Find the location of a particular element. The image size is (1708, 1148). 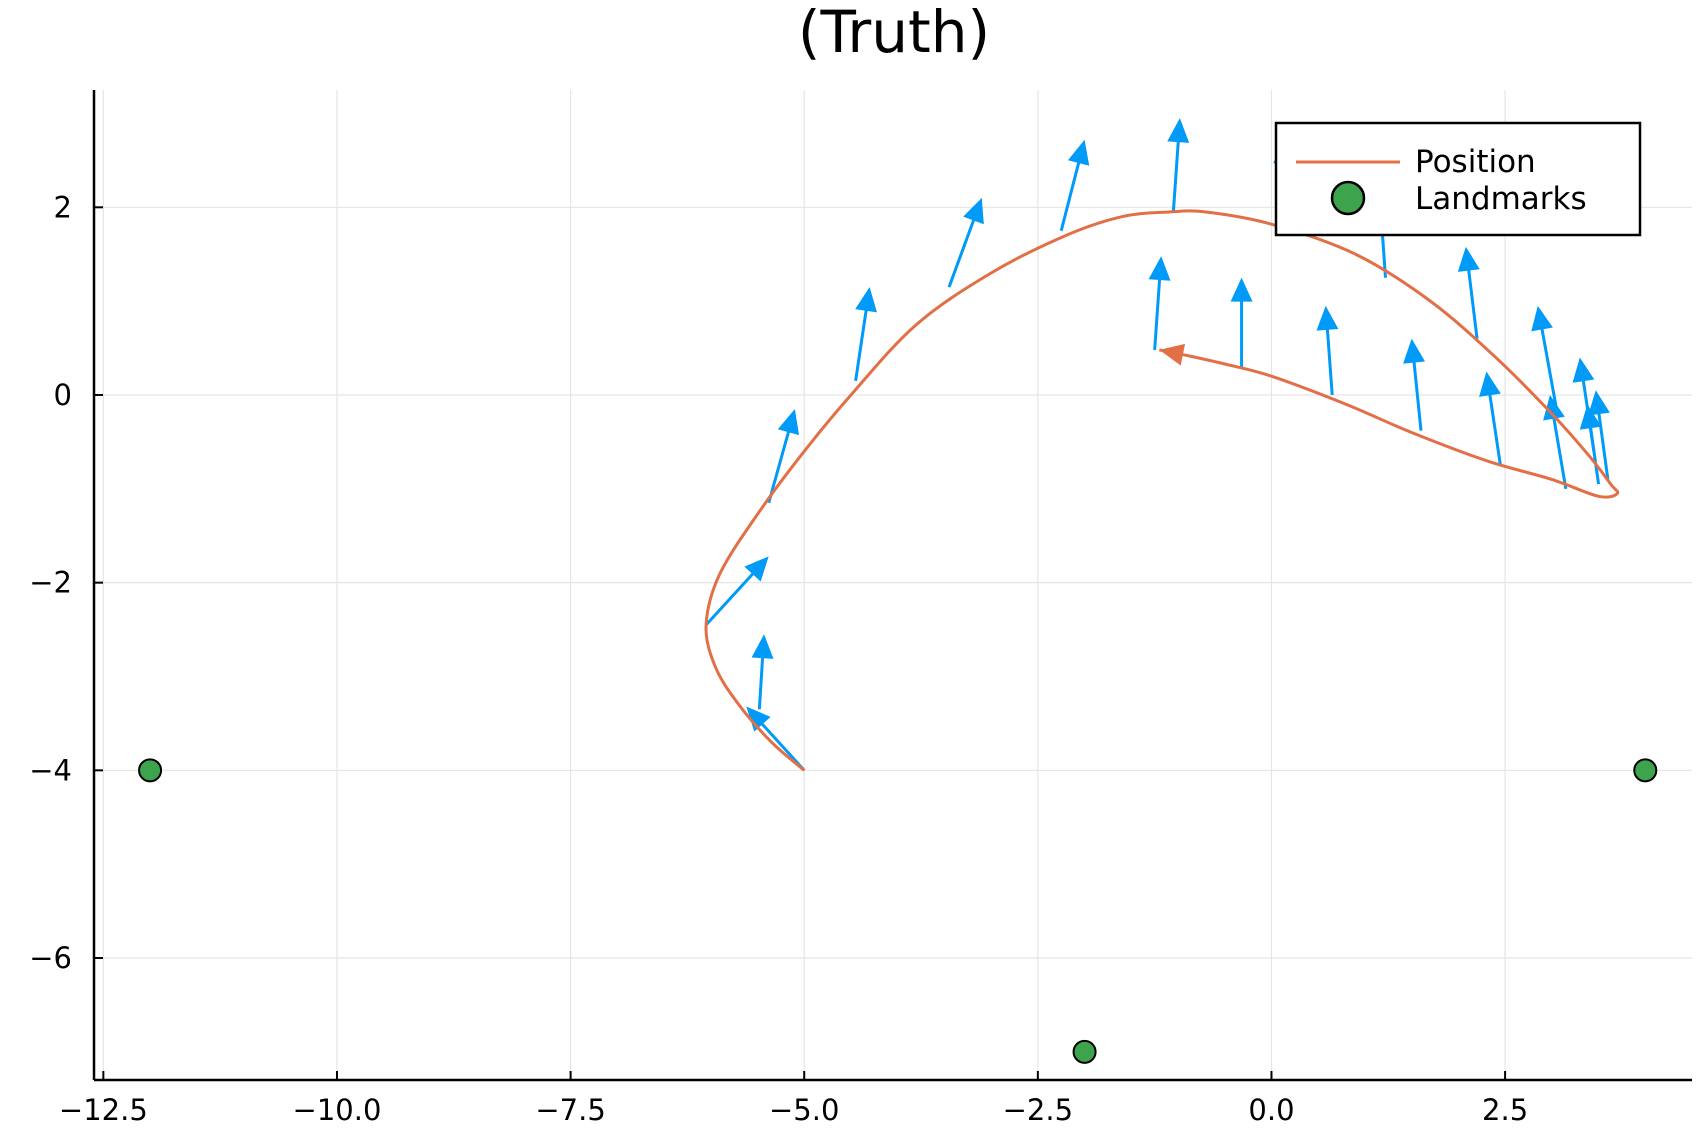

x-tick-label: −5.0 is located at coordinates (804, 1110).